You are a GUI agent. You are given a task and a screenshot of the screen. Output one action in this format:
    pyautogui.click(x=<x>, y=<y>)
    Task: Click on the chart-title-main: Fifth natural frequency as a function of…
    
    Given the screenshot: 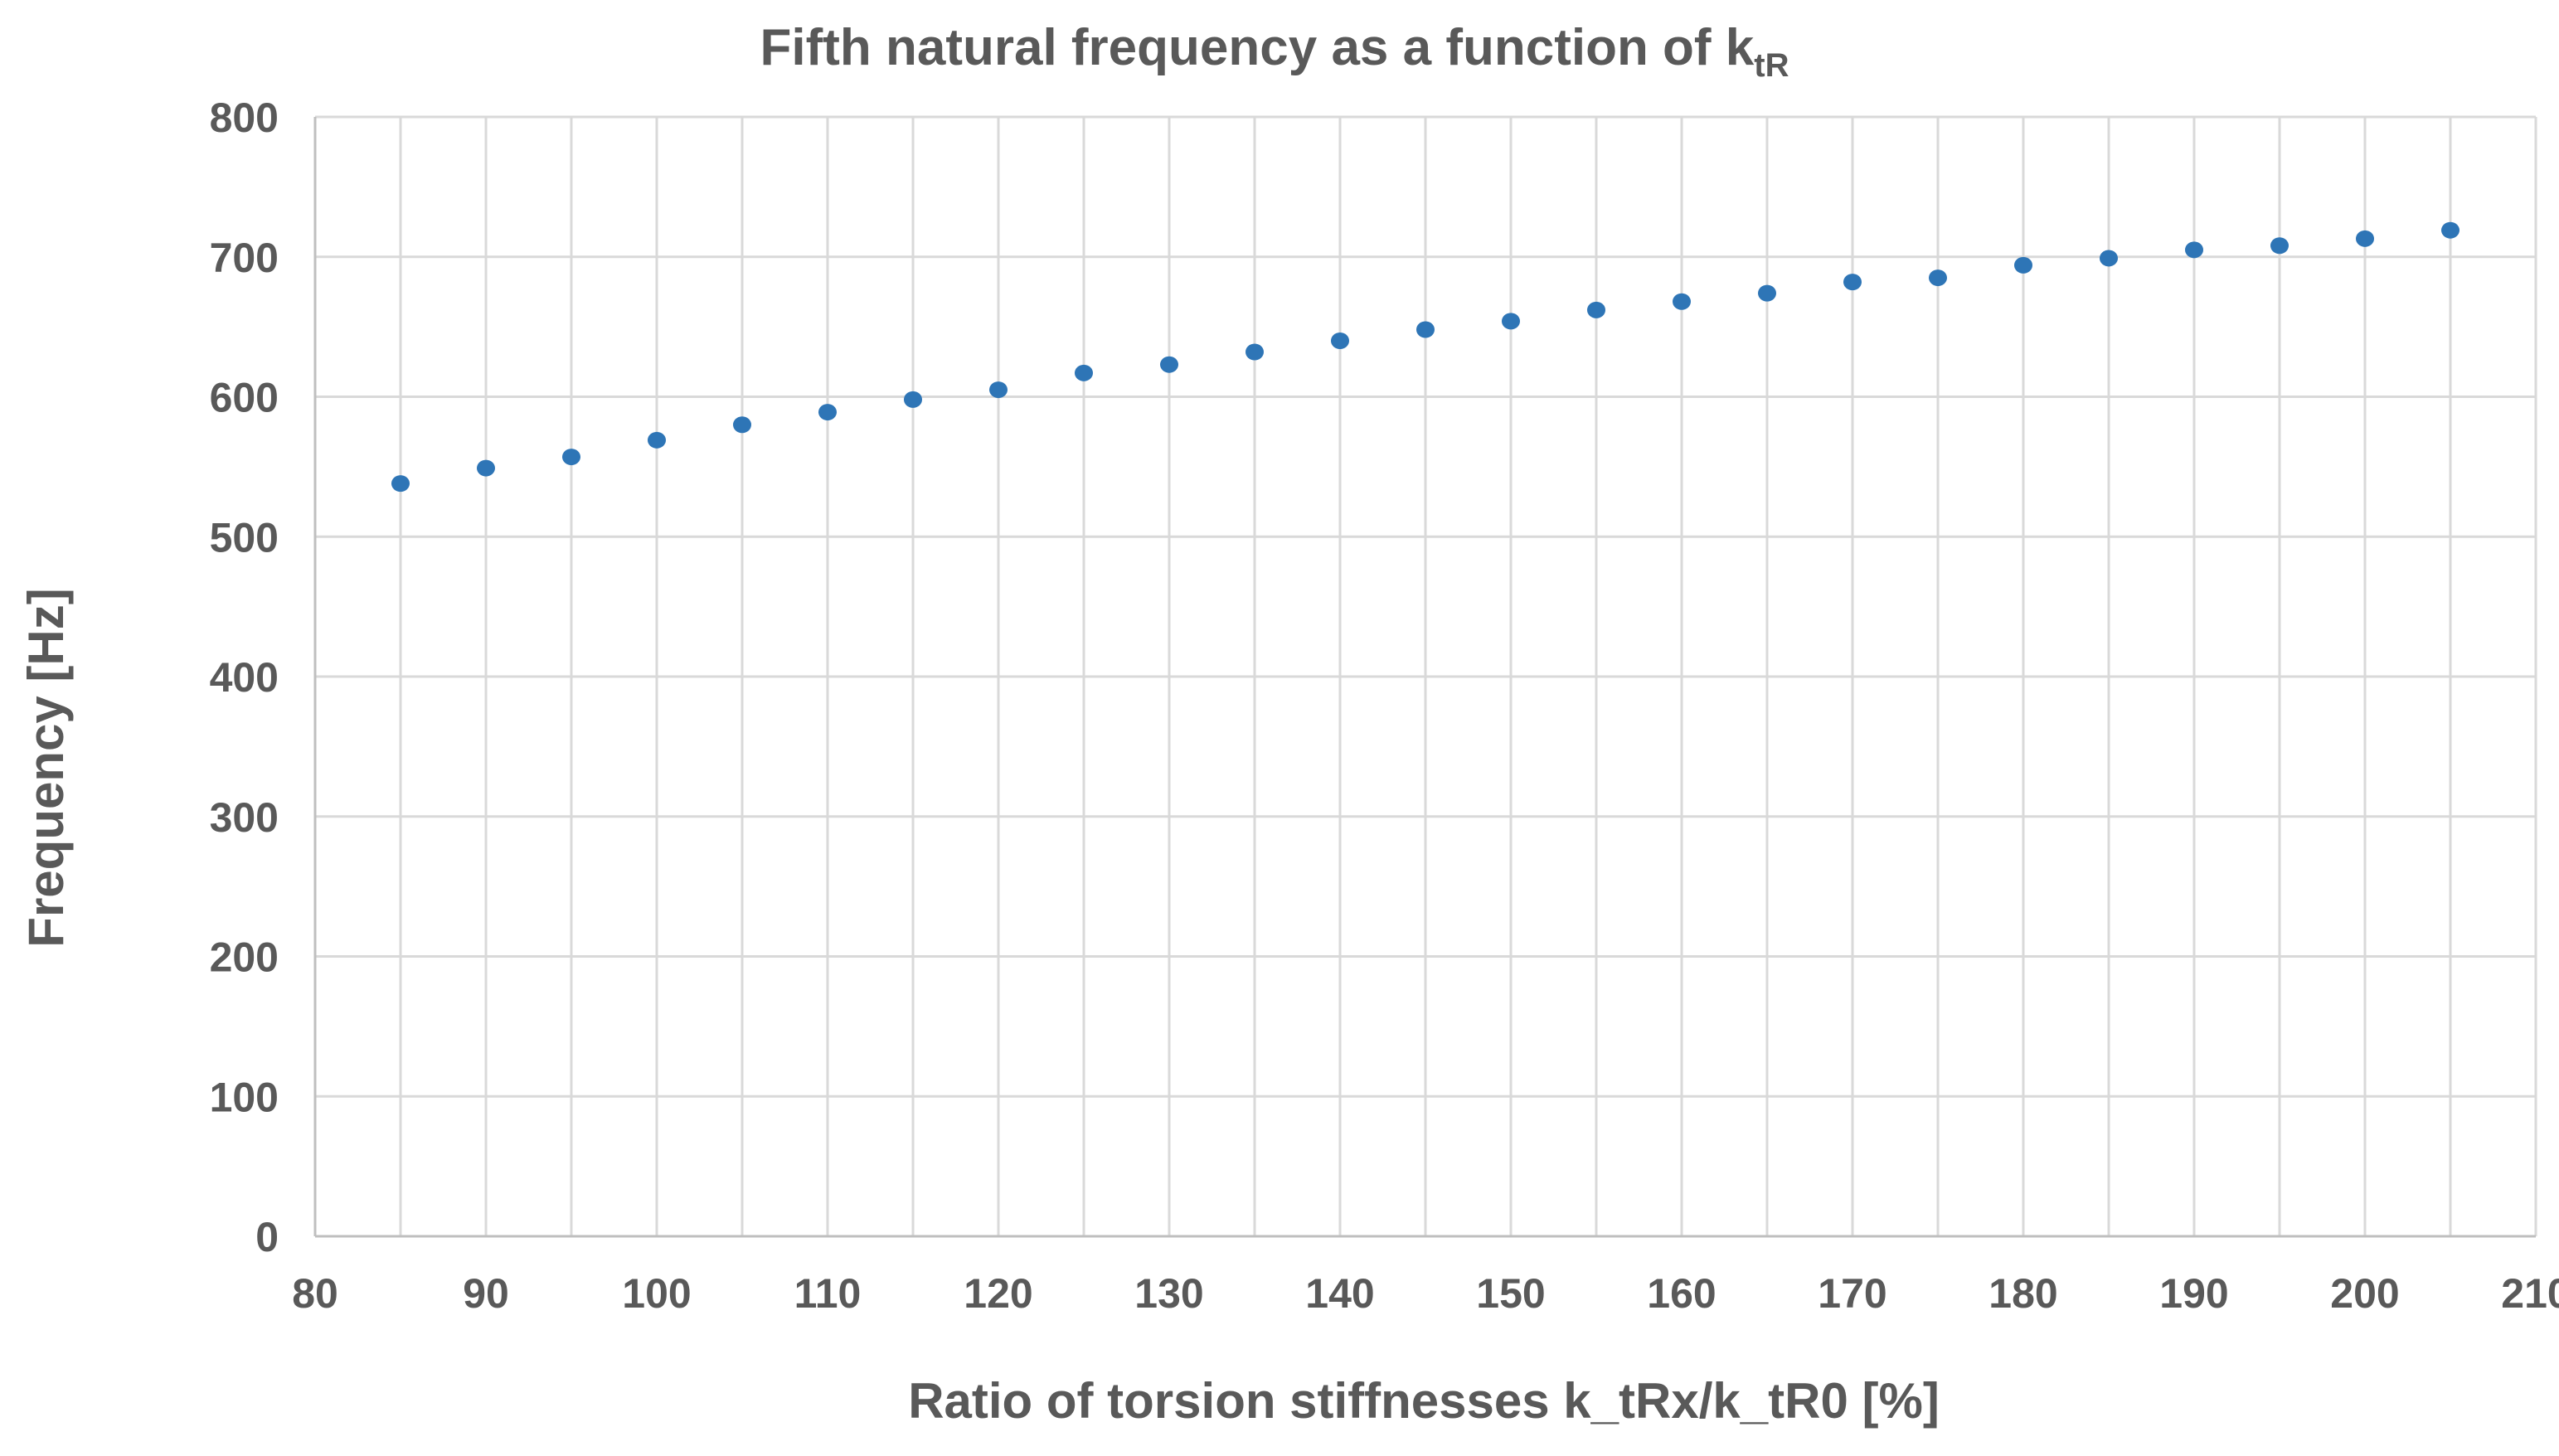 What is the action you would take?
    pyautogui.click(x=1257, y=47)
    